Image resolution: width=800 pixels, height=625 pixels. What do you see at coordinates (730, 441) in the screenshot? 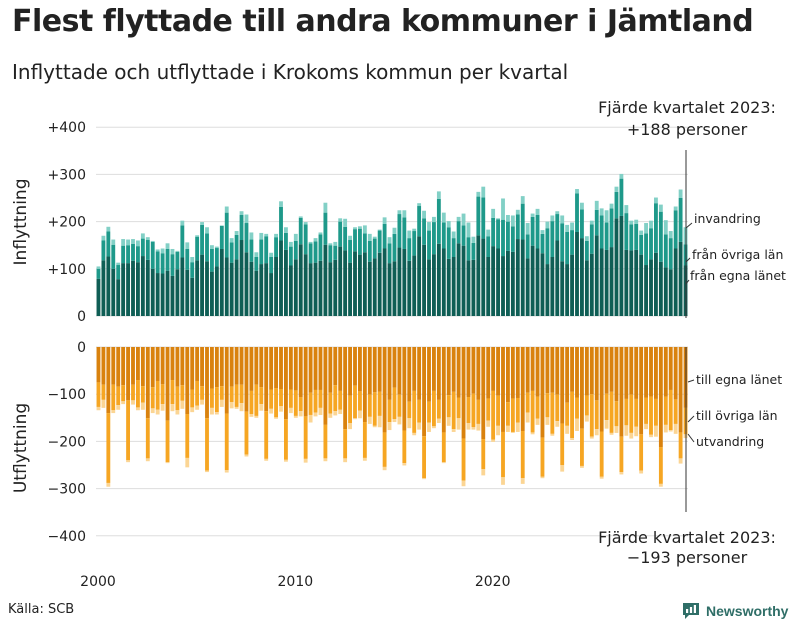
I see `label-utvandring: utvandring` at bounding box center [730, 441].